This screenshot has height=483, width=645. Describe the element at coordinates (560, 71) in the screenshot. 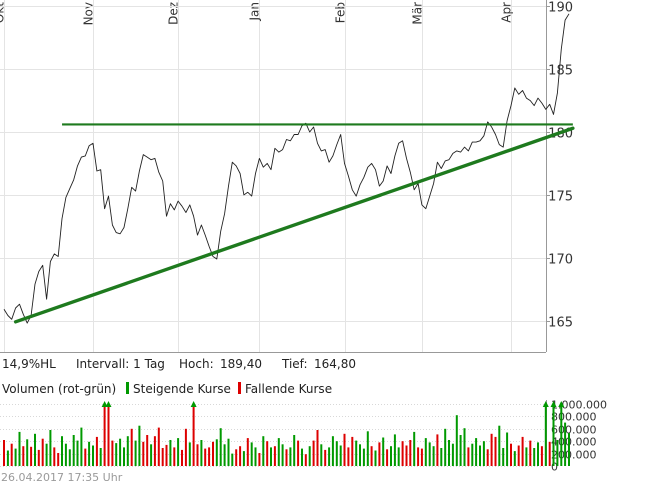

I see `y-tick-label: 185` at that location.